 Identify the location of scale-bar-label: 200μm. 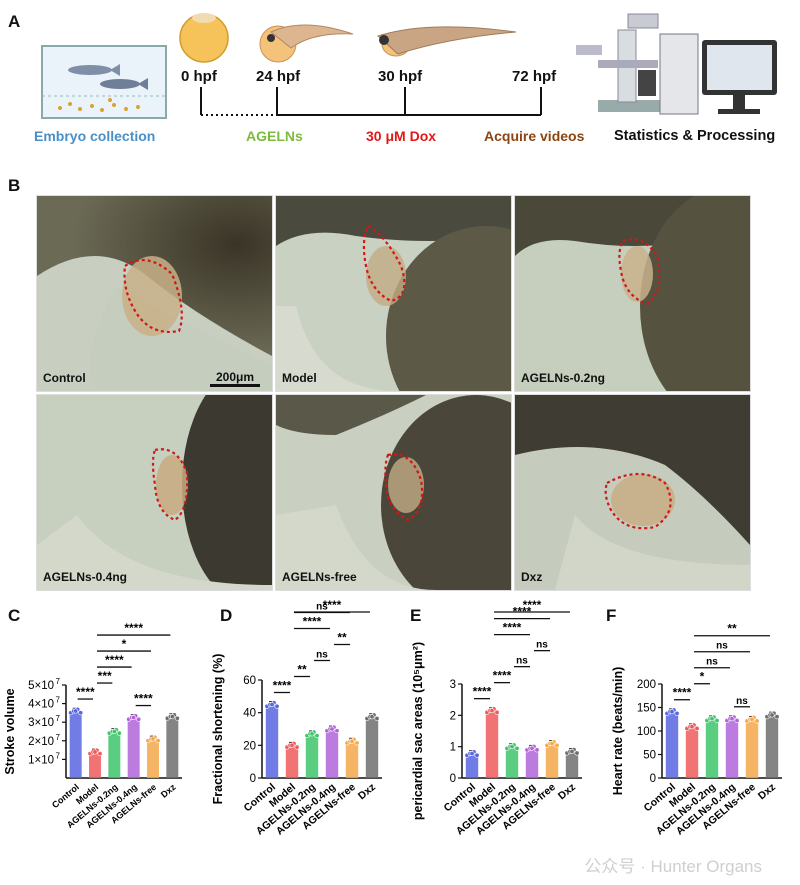
(235, 377).